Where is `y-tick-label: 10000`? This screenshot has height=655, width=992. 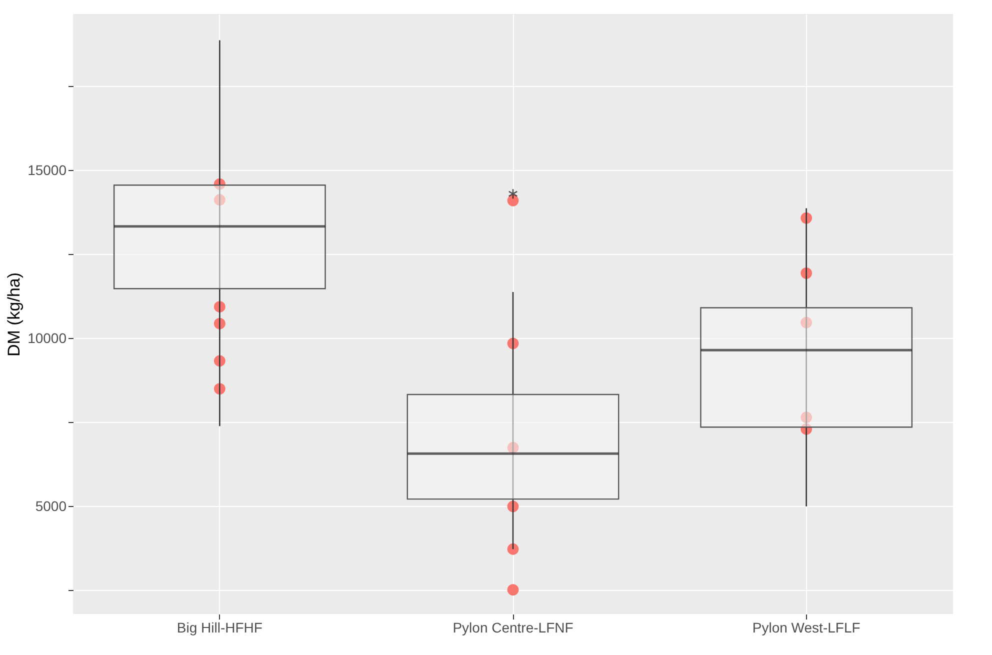
y-tick-label: 10000 is located at coordinates (47, 338).